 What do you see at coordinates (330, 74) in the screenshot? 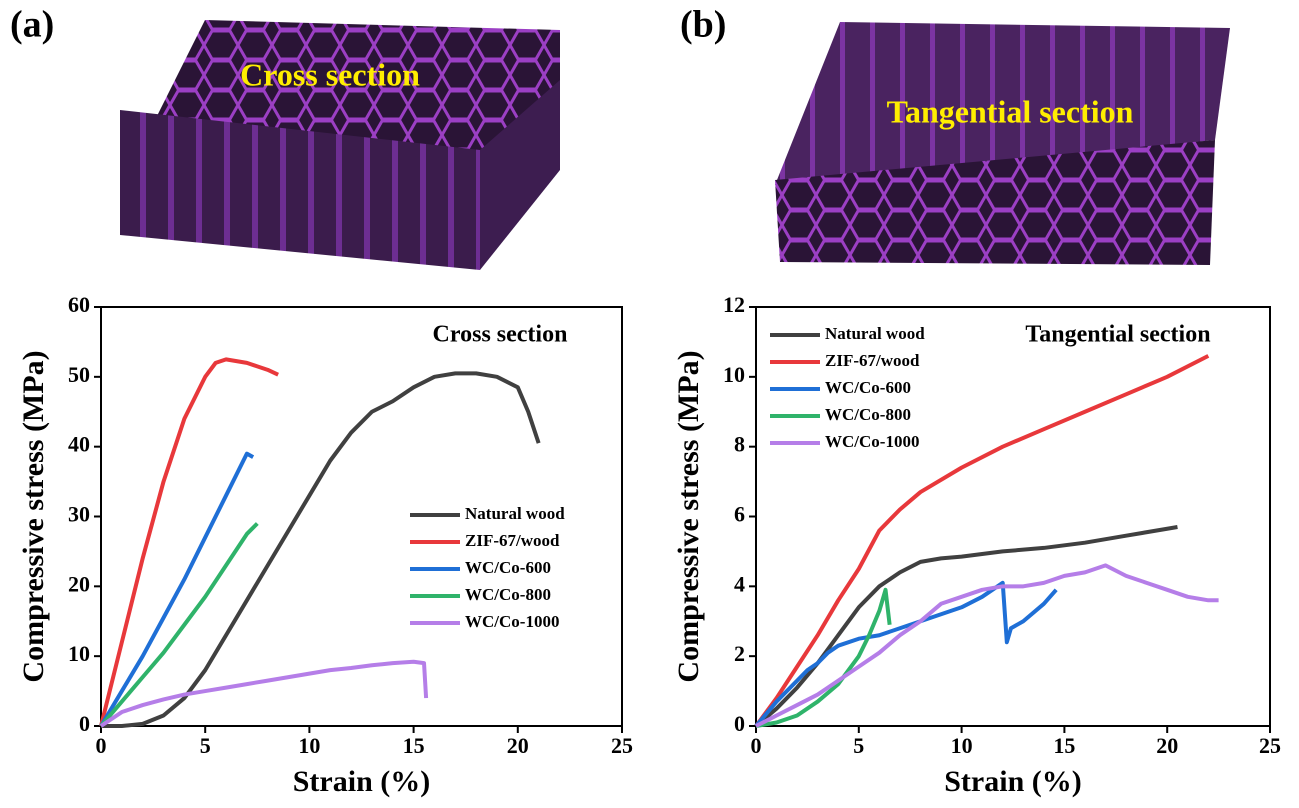
I see `image-label: Cross section` at bounding box center [330, 74].